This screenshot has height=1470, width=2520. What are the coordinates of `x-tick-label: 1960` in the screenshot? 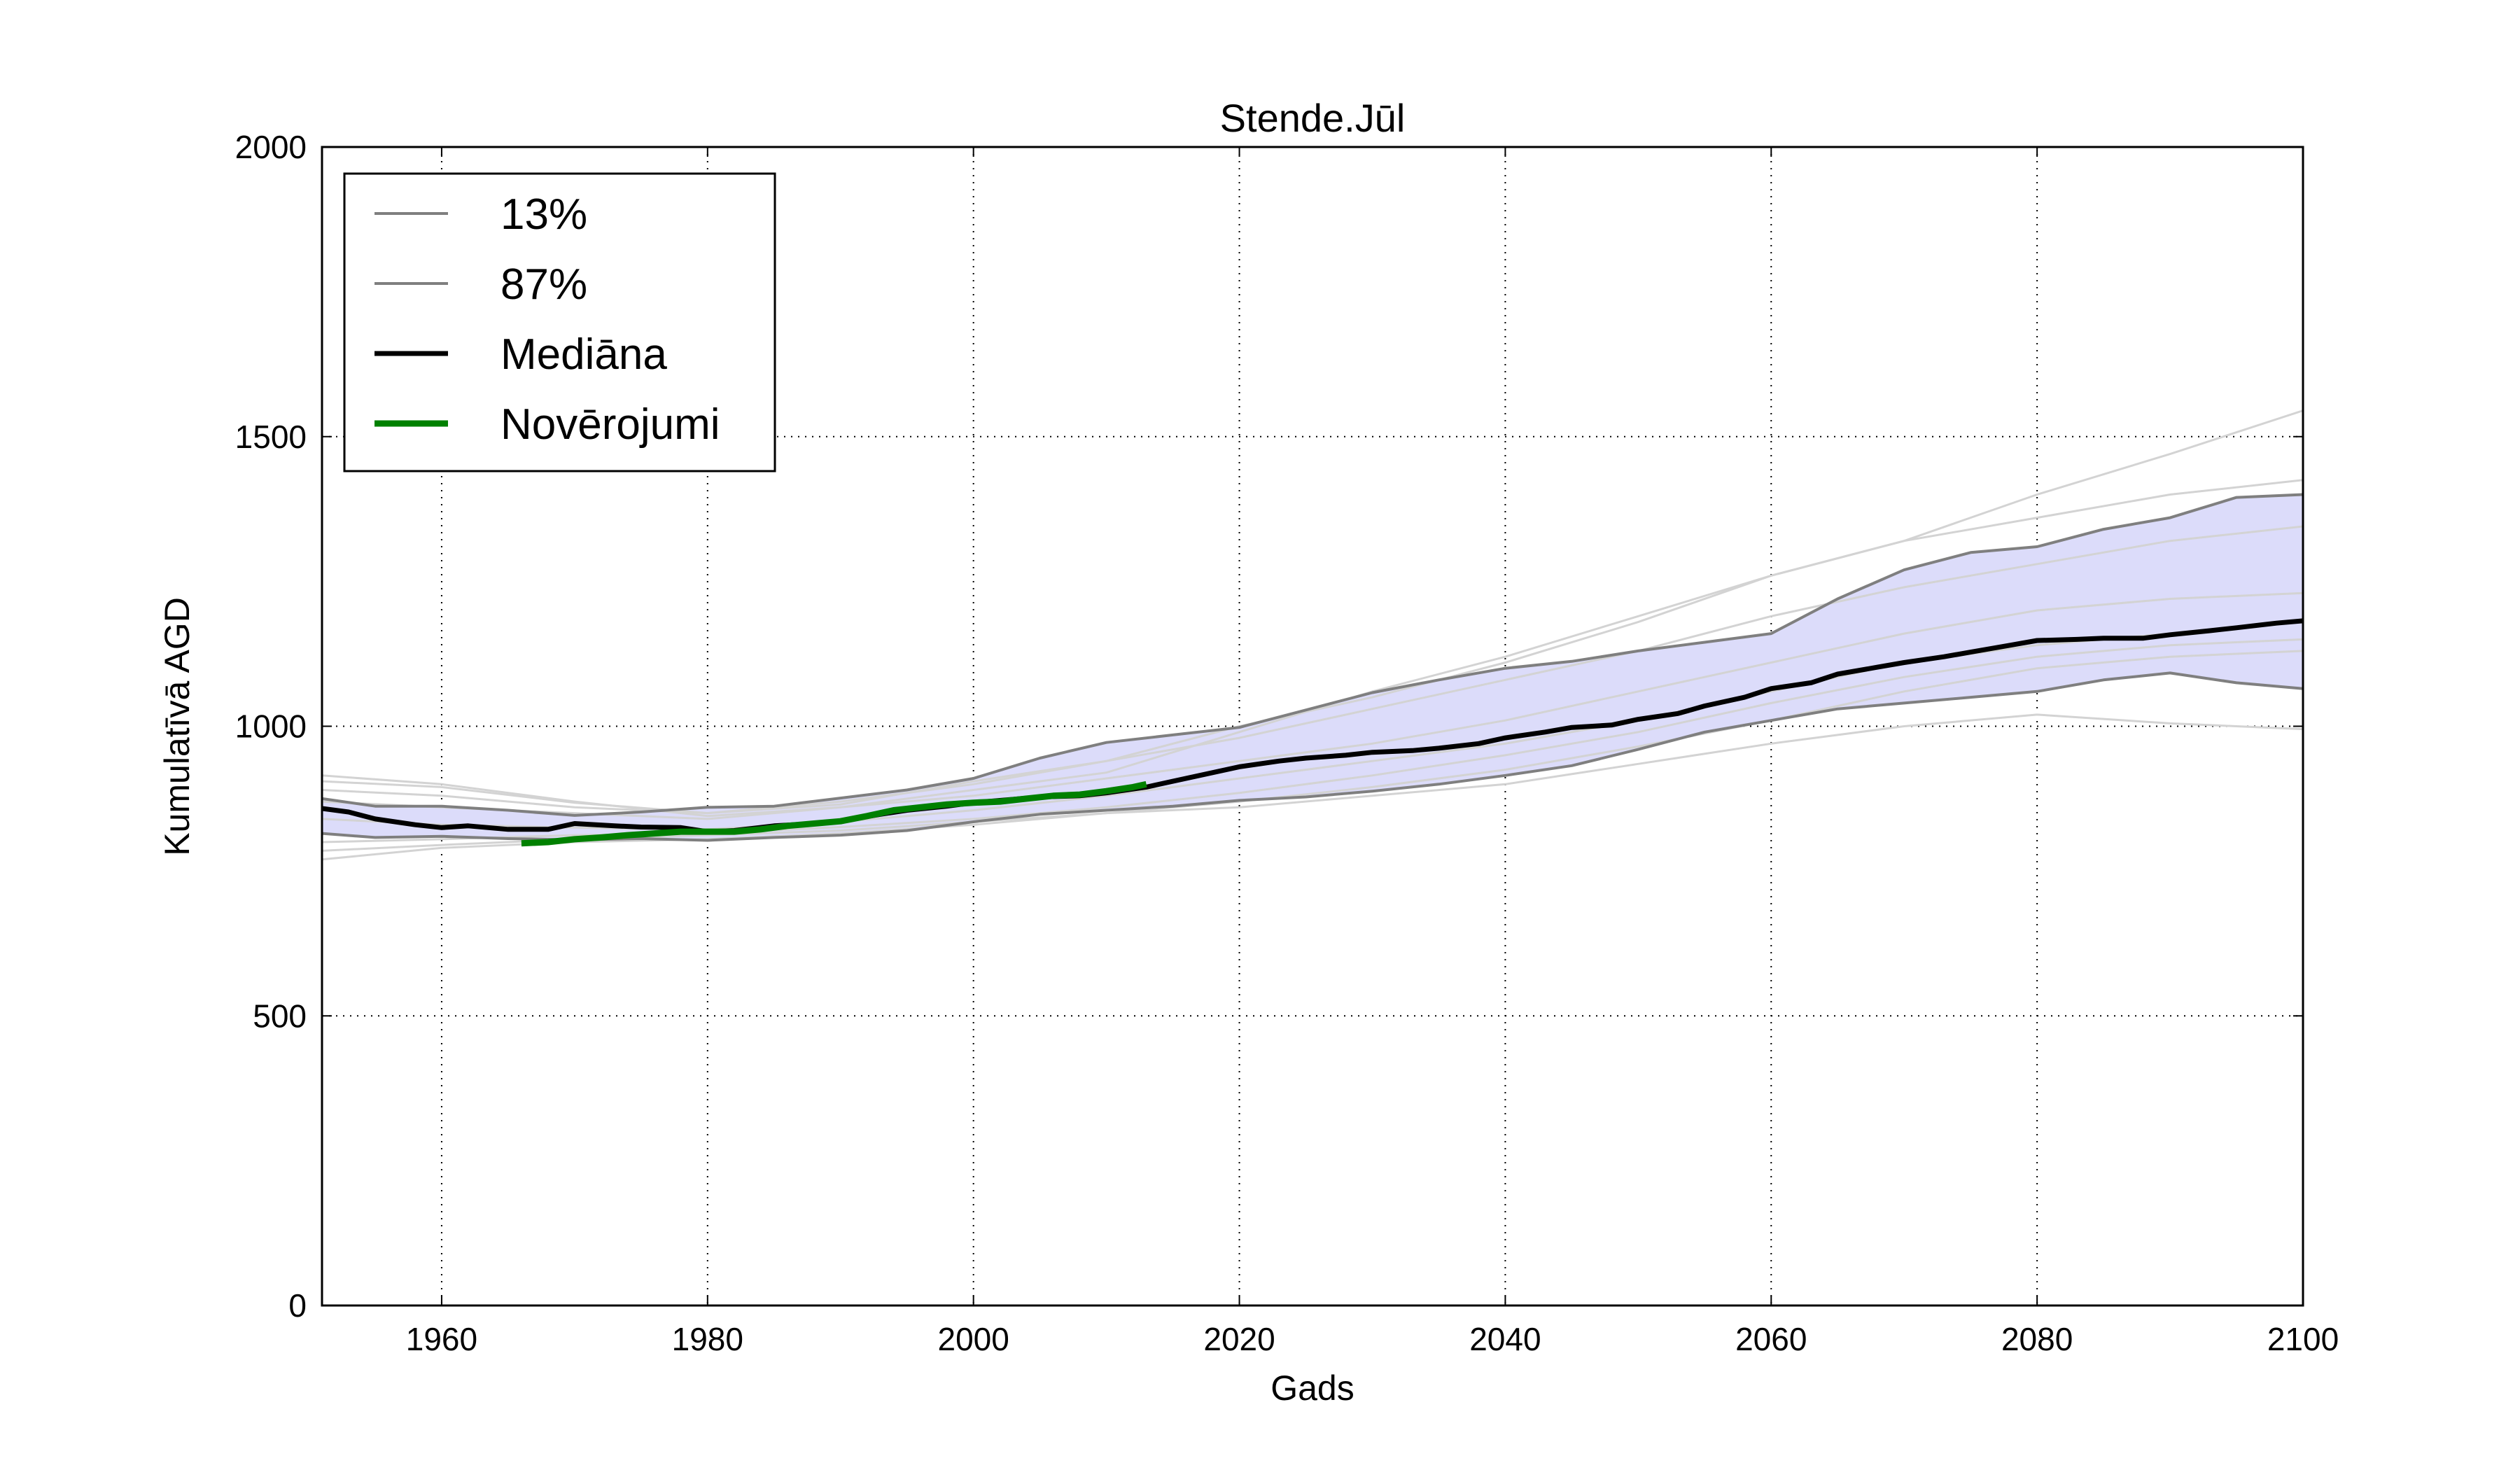 It's located at (441, 1339).